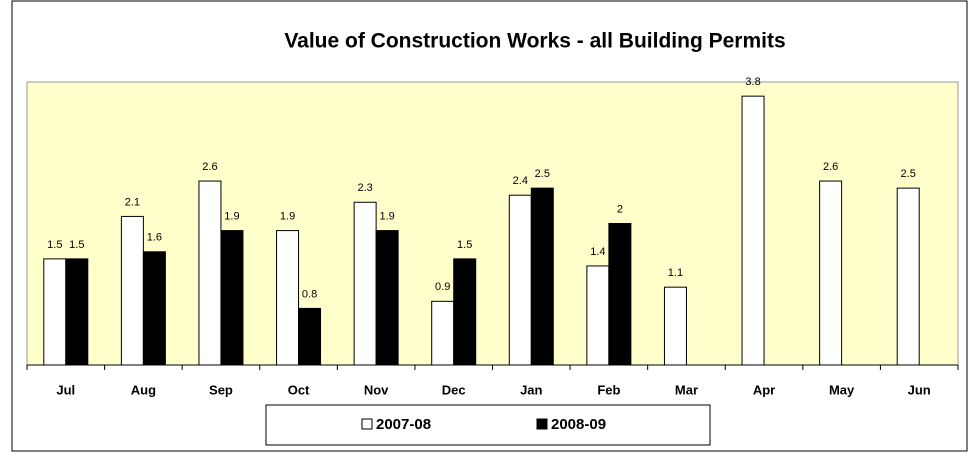 The image size is (968, 457). Describe the element at coordinates (578, 424) in the screenshot. I see `legend-label: 2008-09` at that location.